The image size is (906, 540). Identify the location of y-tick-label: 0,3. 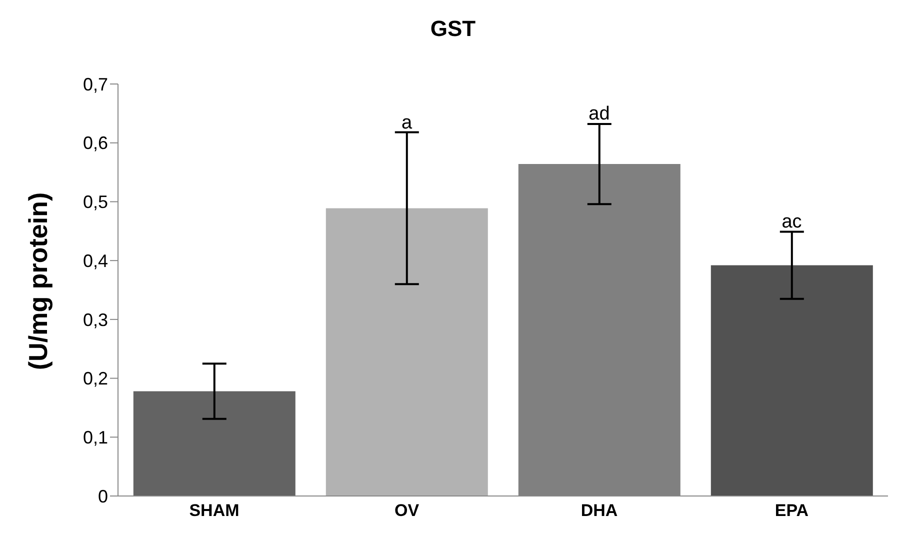
(95, 320).